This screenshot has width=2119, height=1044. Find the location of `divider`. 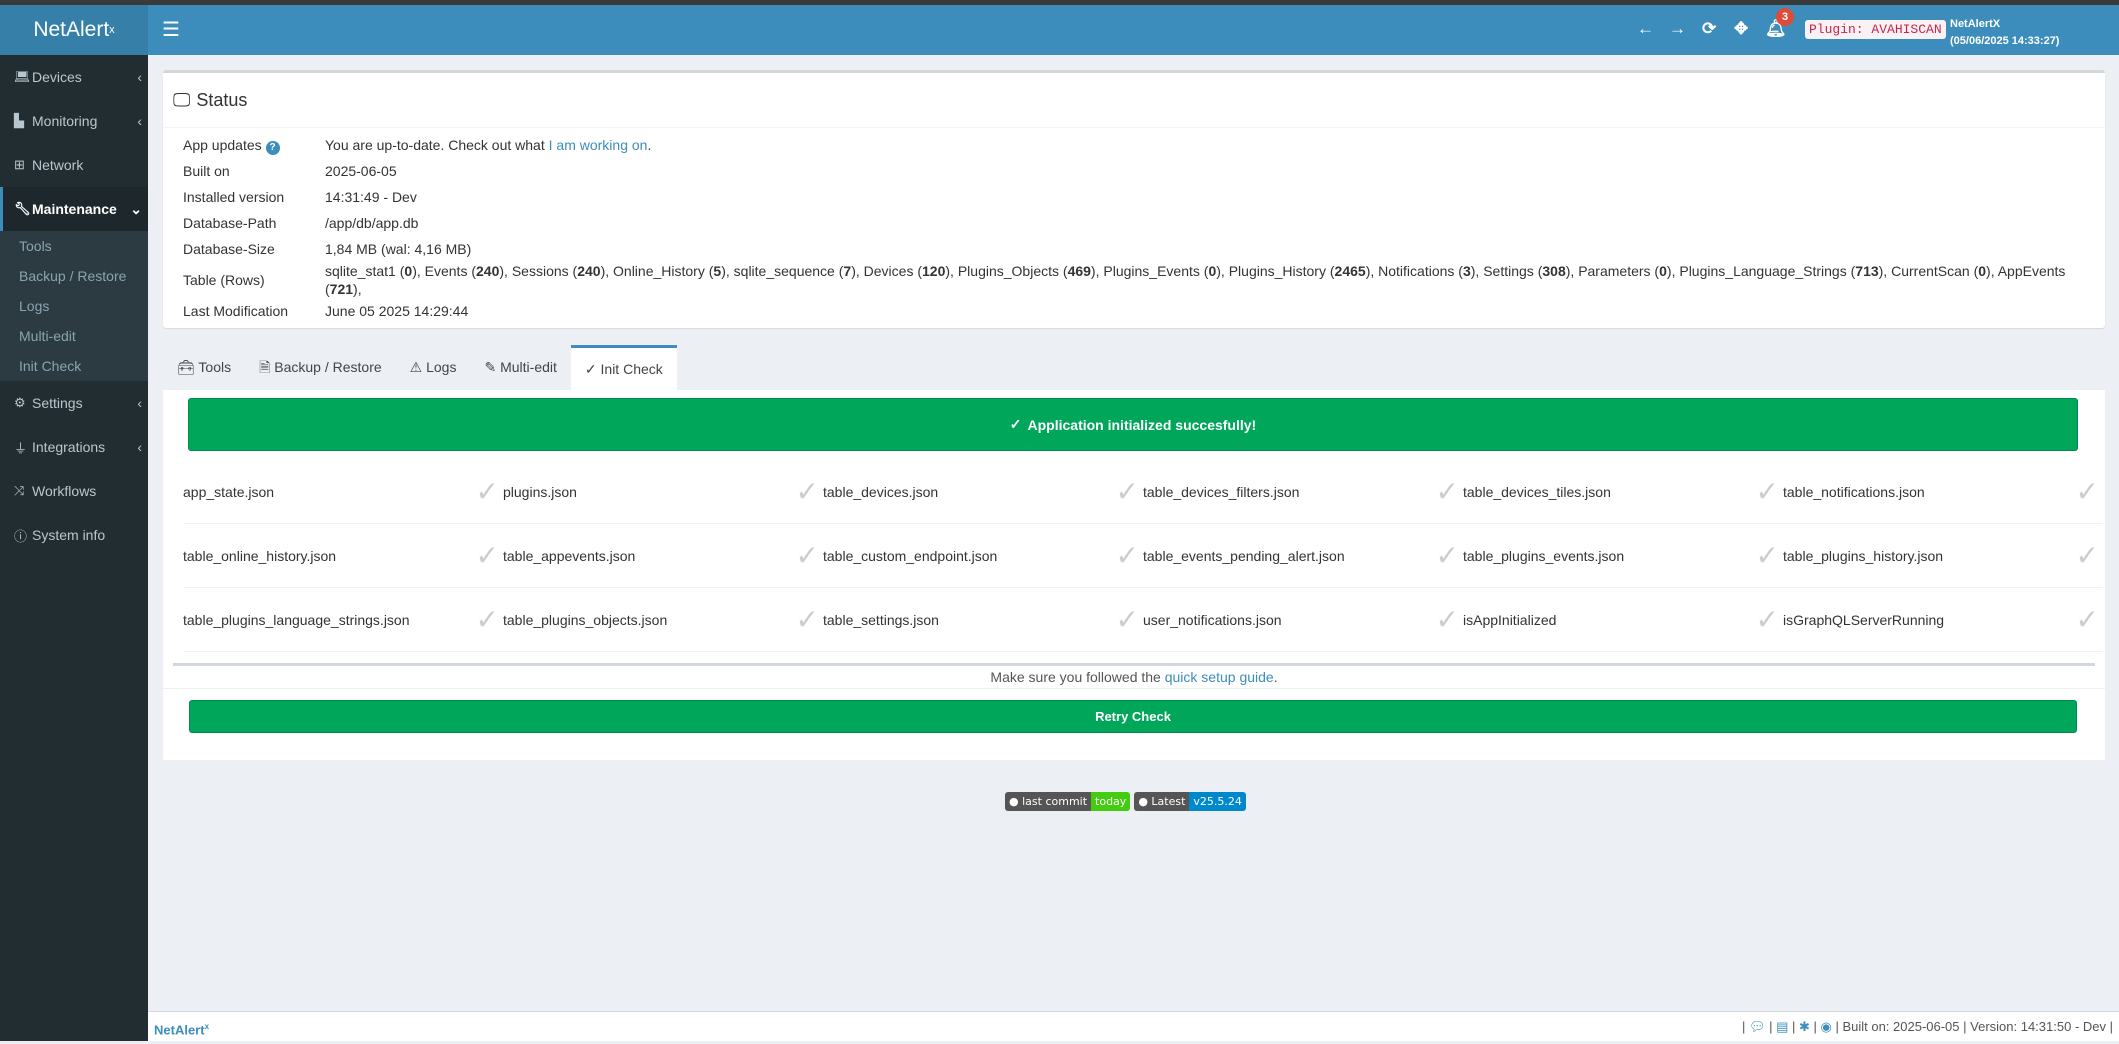

divider is located at coordinates (1134, 664).